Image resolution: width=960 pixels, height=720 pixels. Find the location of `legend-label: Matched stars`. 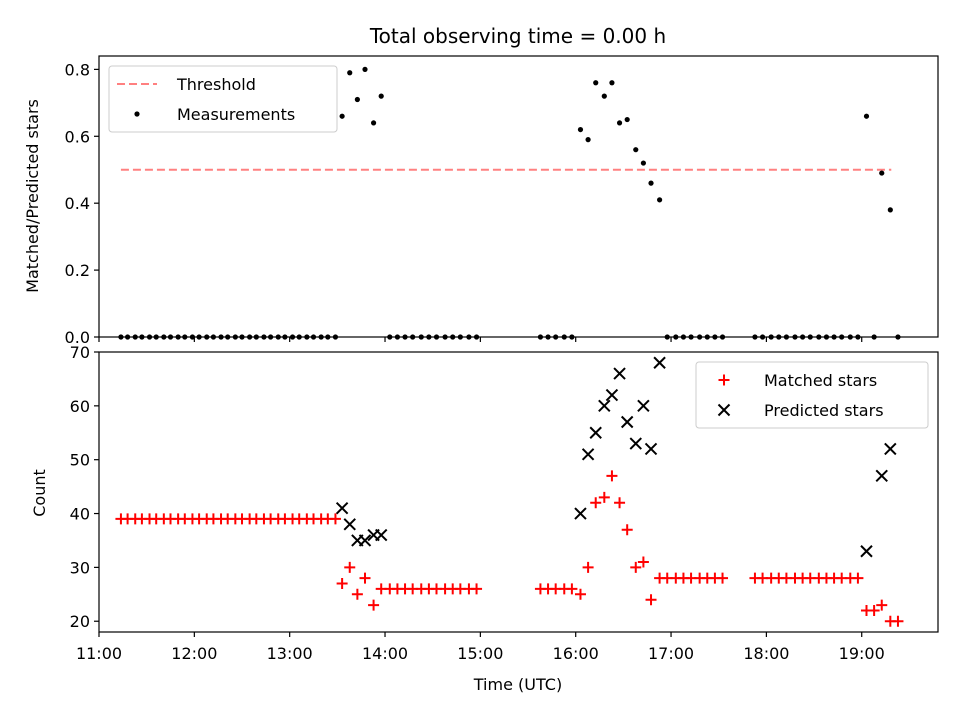

legend-label: Matched stars is located at coordinates (820, 380).